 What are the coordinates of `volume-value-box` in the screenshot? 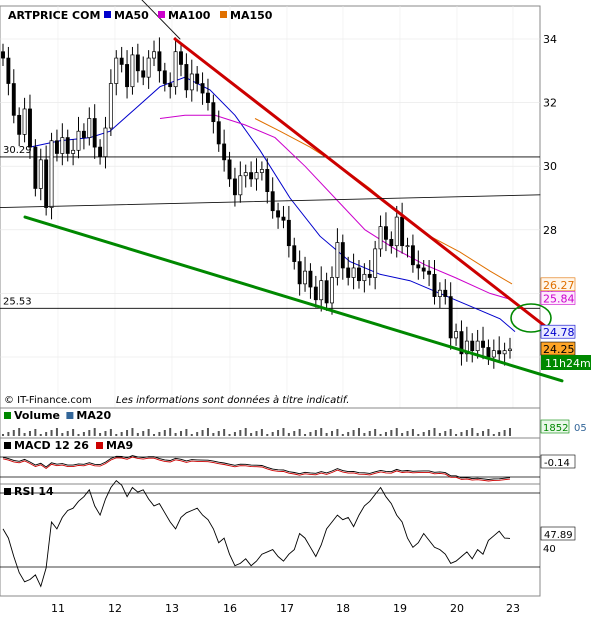 It's located at (555, 426).